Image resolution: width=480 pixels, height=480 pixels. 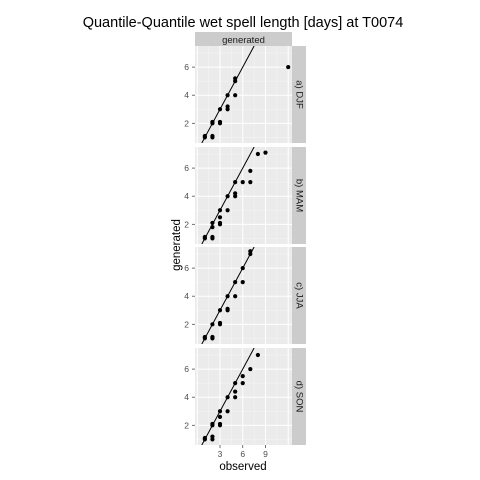 I want to click on x-tick-label: 9, so click(x=265, y=454).